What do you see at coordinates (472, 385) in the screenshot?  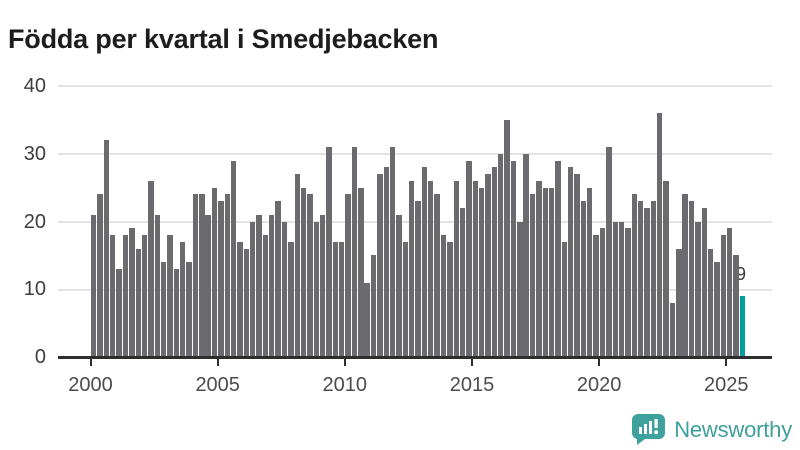 I see `x-axis-label: 2015` at bounding box center [472, 385].